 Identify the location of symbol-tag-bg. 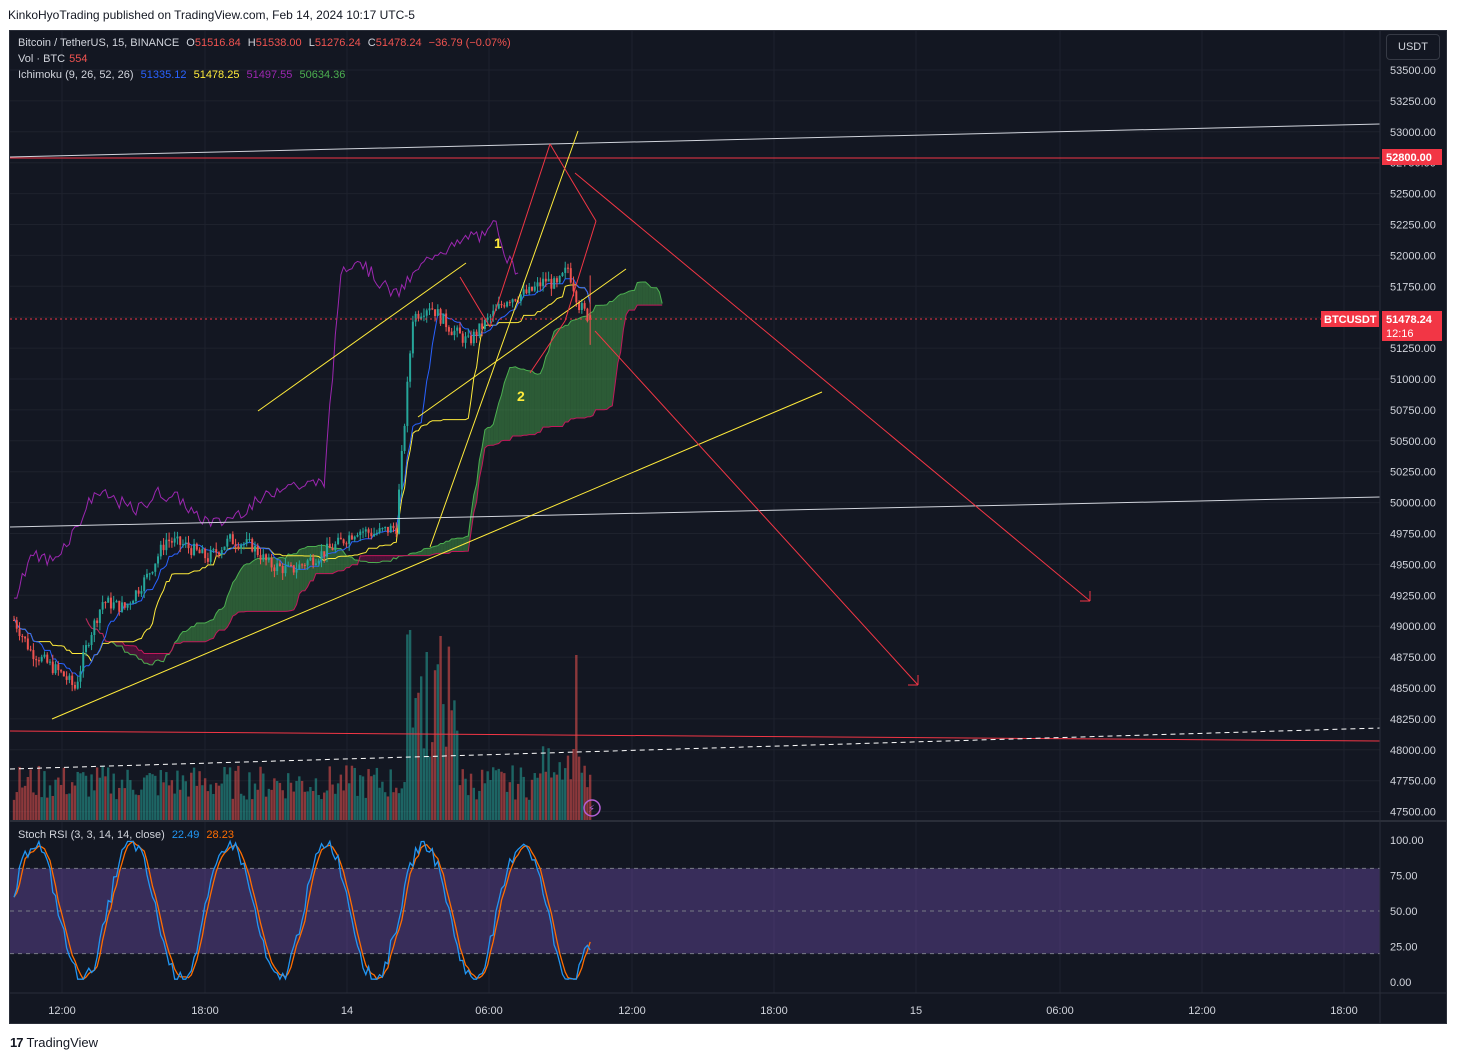
(1350, 319).